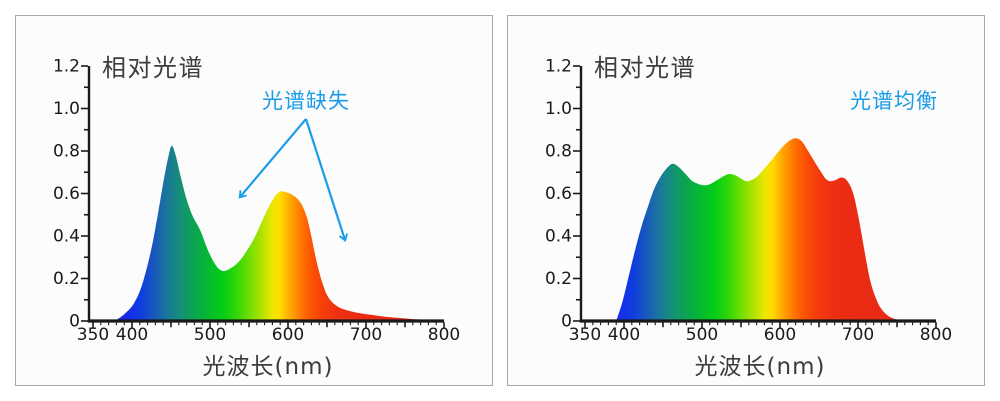 The image size is (1000, 401). What do you see at coordinates (272, 158) in the screenshot?
I see `annotation-arrow-valley` at bounding box center [272, 158].